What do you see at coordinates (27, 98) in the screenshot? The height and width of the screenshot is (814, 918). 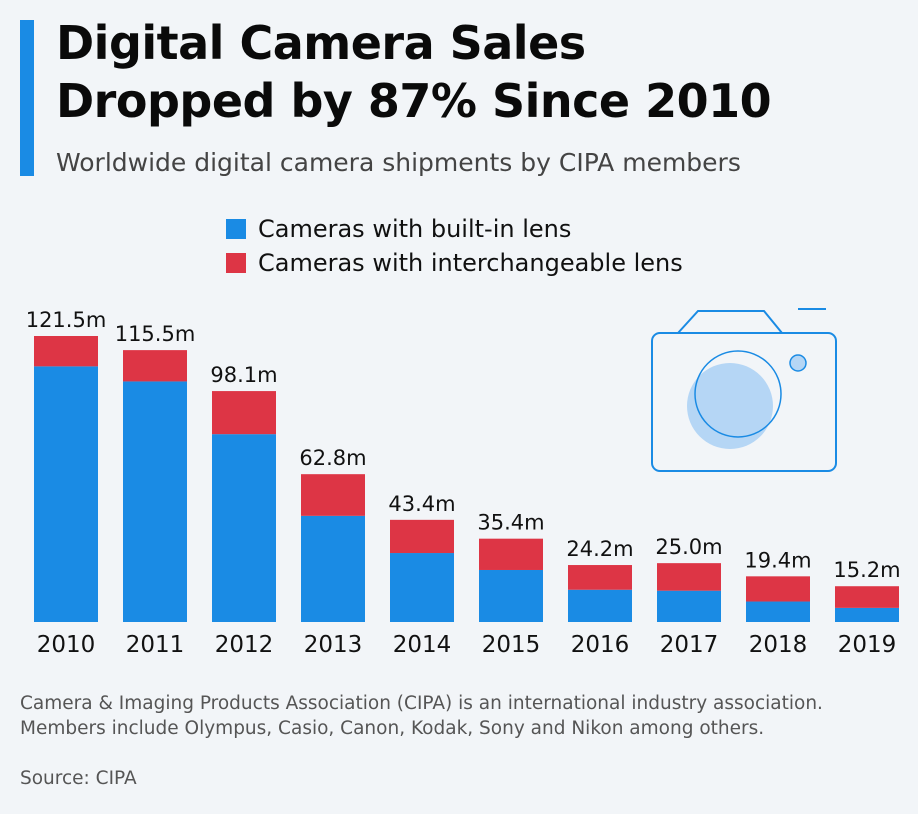 I see `accent-bar` at bounding box center [27, 98].